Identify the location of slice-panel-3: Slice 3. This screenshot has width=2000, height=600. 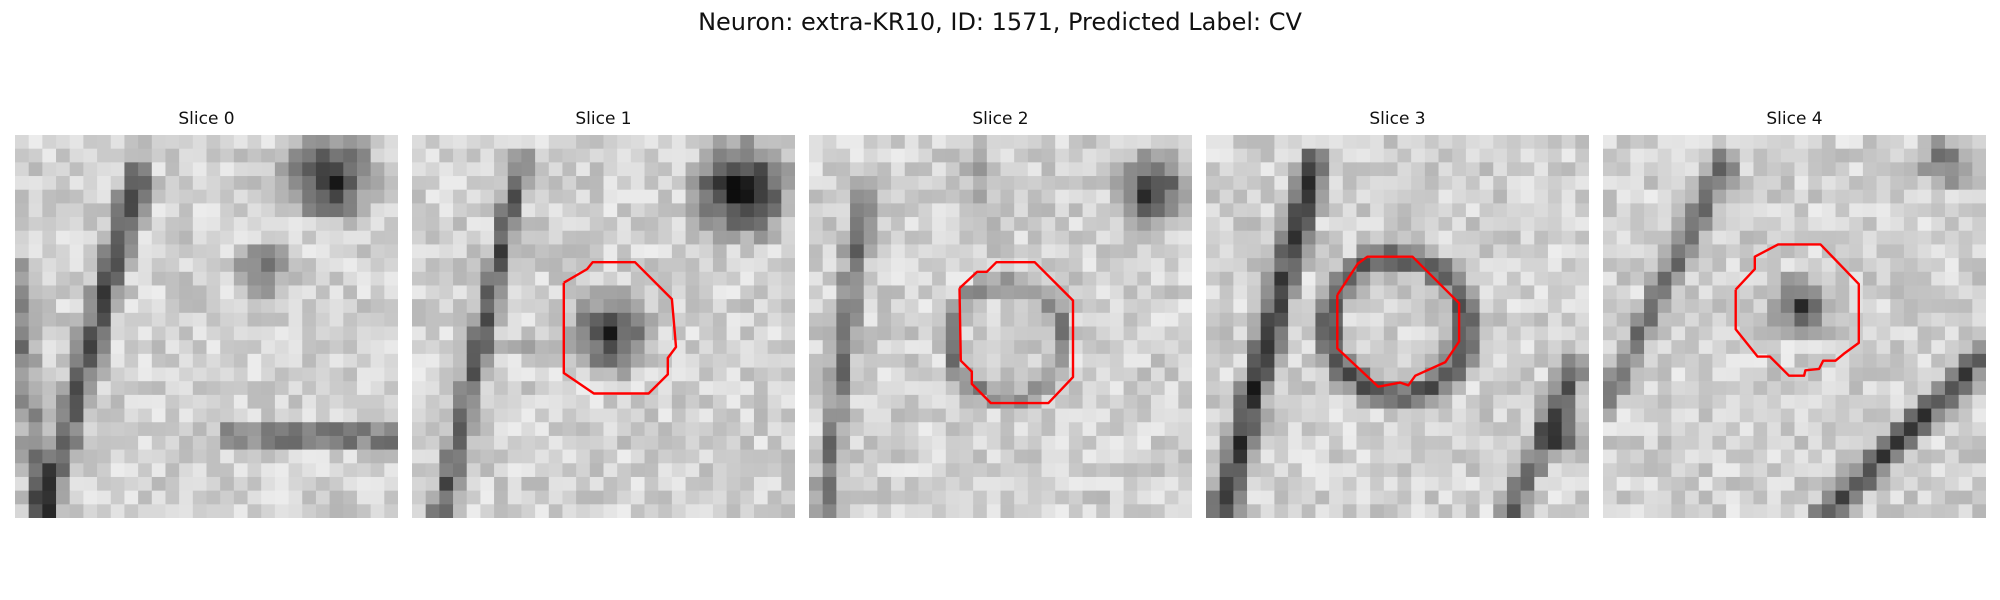
(1397, 313).